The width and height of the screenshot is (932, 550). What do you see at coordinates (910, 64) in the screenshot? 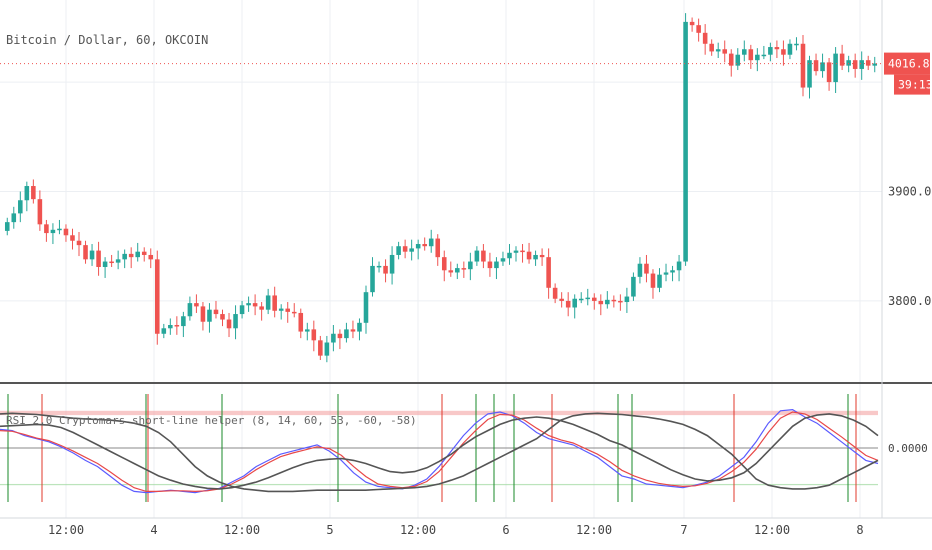
I see `price-badge-value: 4016.88` at bounding box center [910, 64].